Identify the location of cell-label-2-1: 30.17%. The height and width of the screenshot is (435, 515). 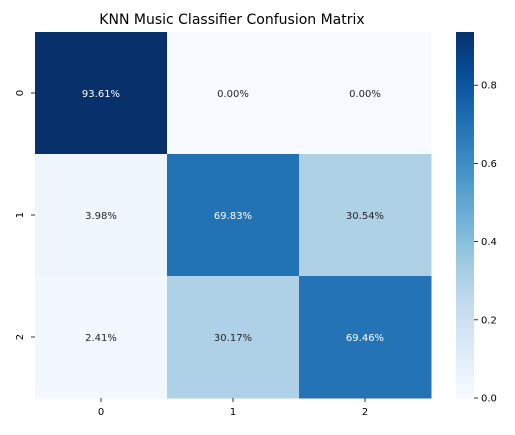
(233, 338).